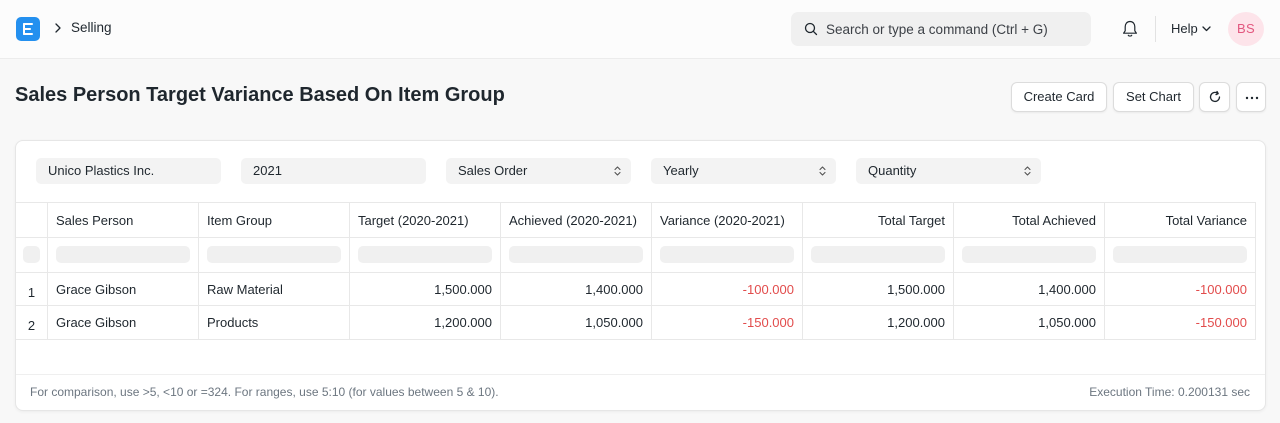 This screenshot has width=1280, height=423. Describe the element at coordinates (32, 255) in the screenshot. I see `row-number-filter` at that location.